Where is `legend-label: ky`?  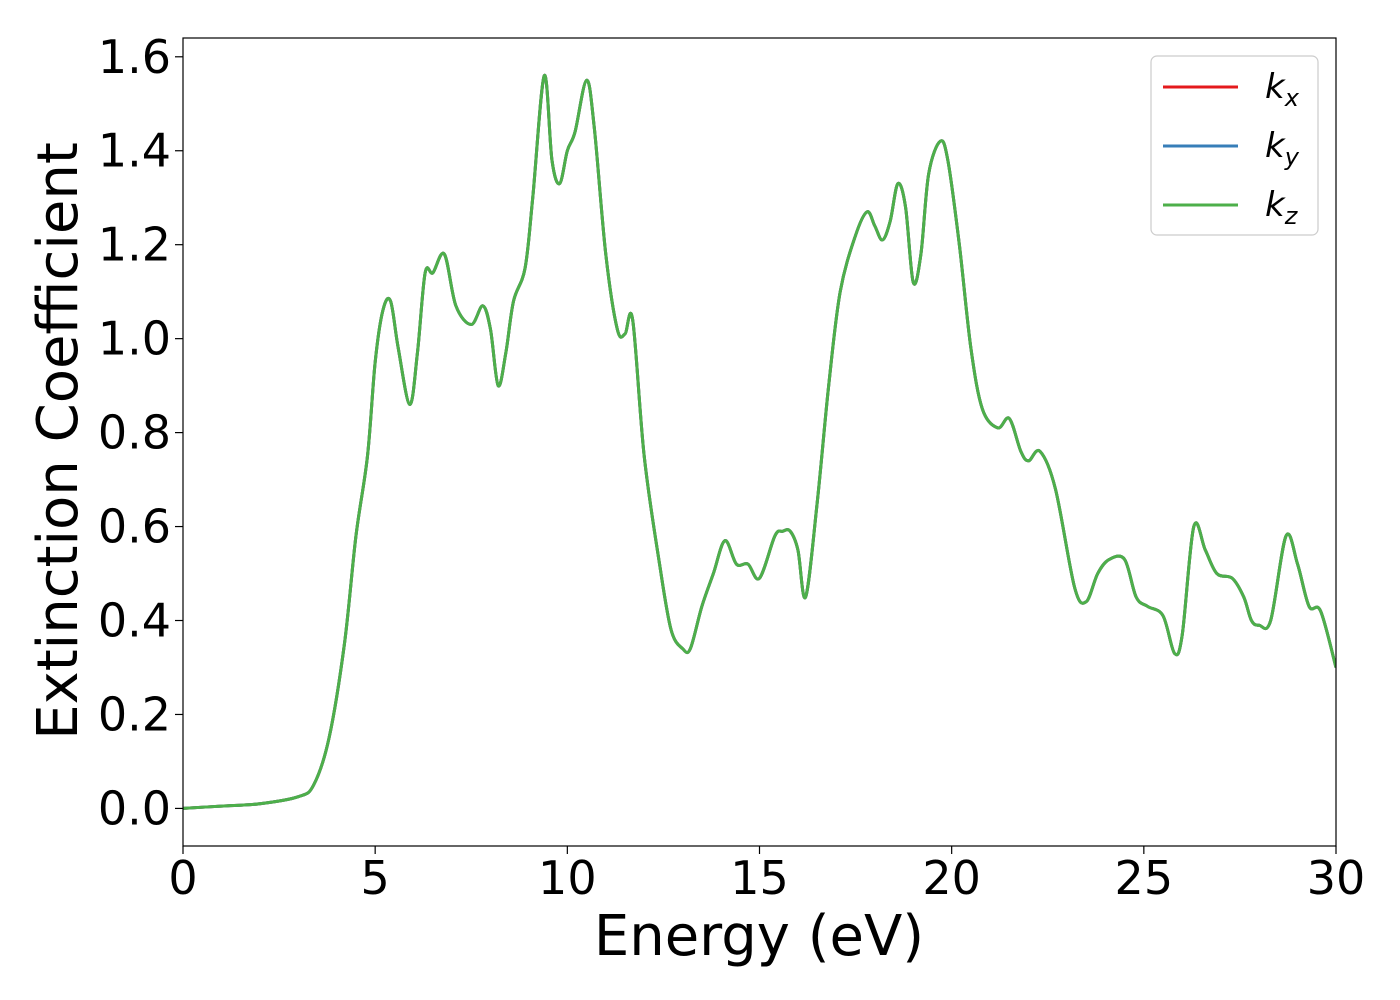
legend-label: ky is located at coordinates (1282, 148).